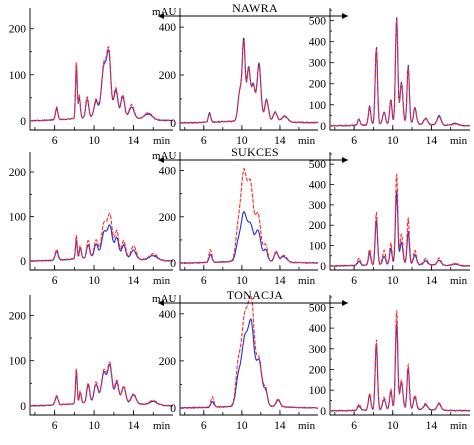  I want to click on panel-r1-c3: 0 100 200 300 400 500 6 10 14 min, so click(390, 77).